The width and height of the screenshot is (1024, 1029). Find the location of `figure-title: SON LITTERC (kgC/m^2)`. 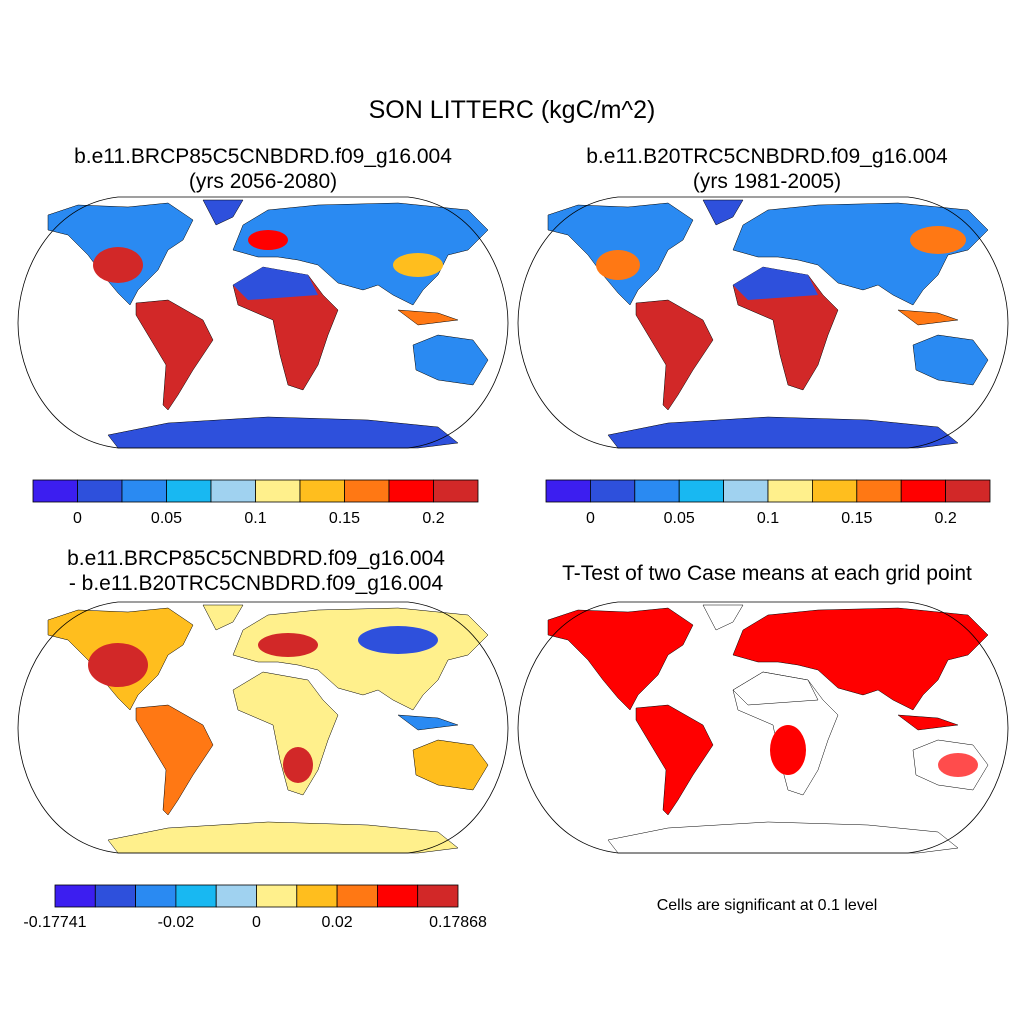

figure-title: SON LITTERC (kgC/m^2) is located at coordinates (512, 110).